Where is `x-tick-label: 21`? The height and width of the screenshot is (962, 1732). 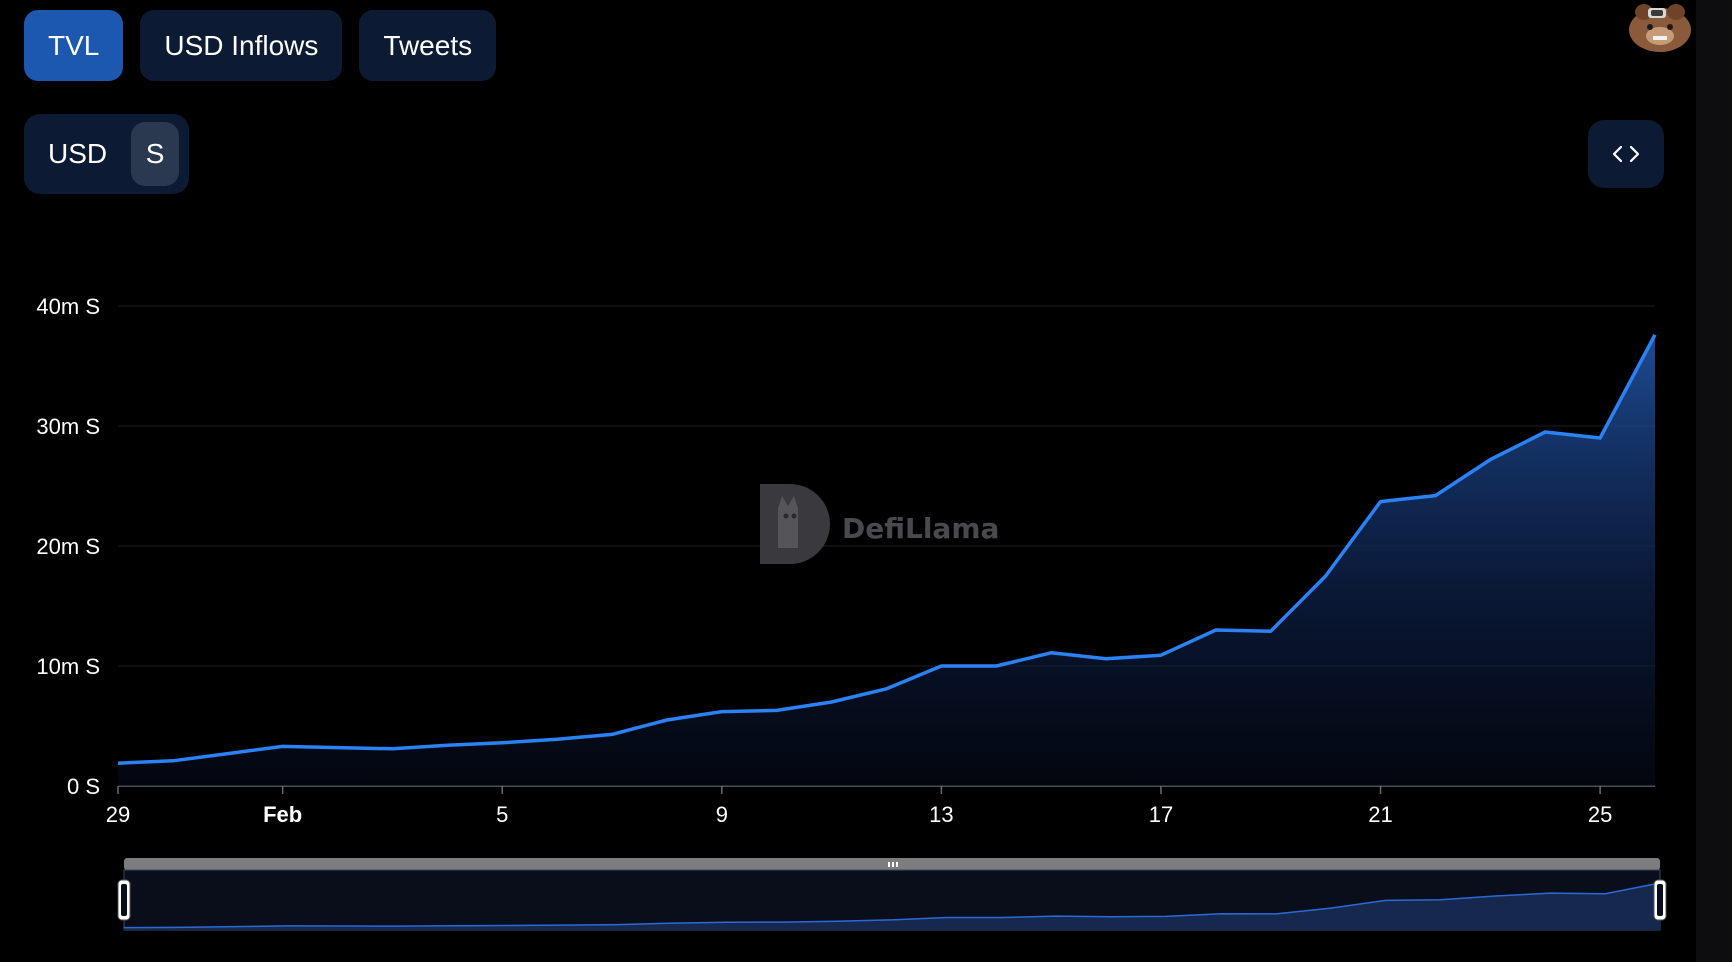 x-tick-label: 21 is located at coordinates (1380, 814).